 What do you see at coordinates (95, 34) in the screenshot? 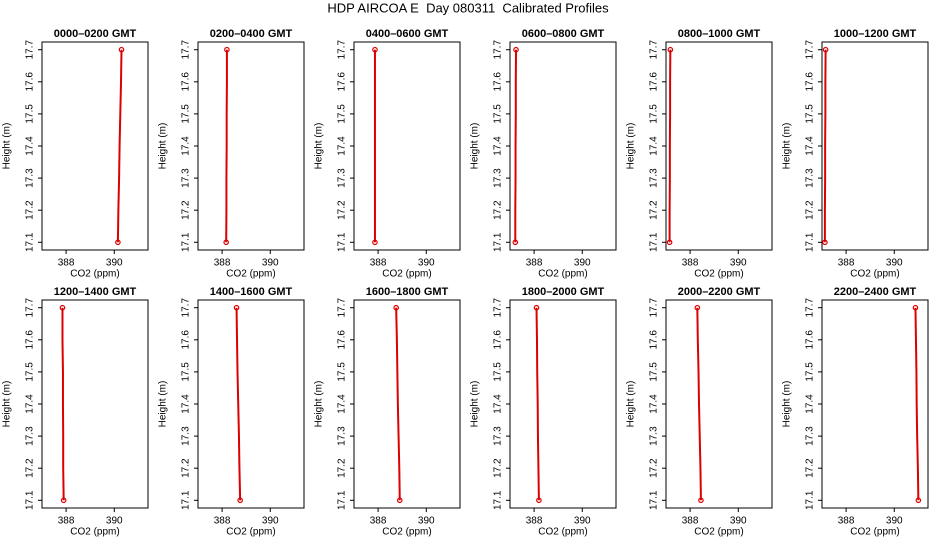
I see `panel-title: 0000–0200 GMT` at bounding box center [95, 34].